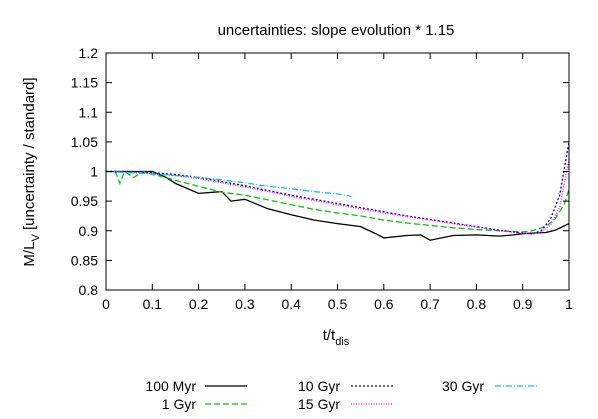 This screenshot has height=419, width=598. I want to click on legend-label: 30 Gyr, so click(463, 386).